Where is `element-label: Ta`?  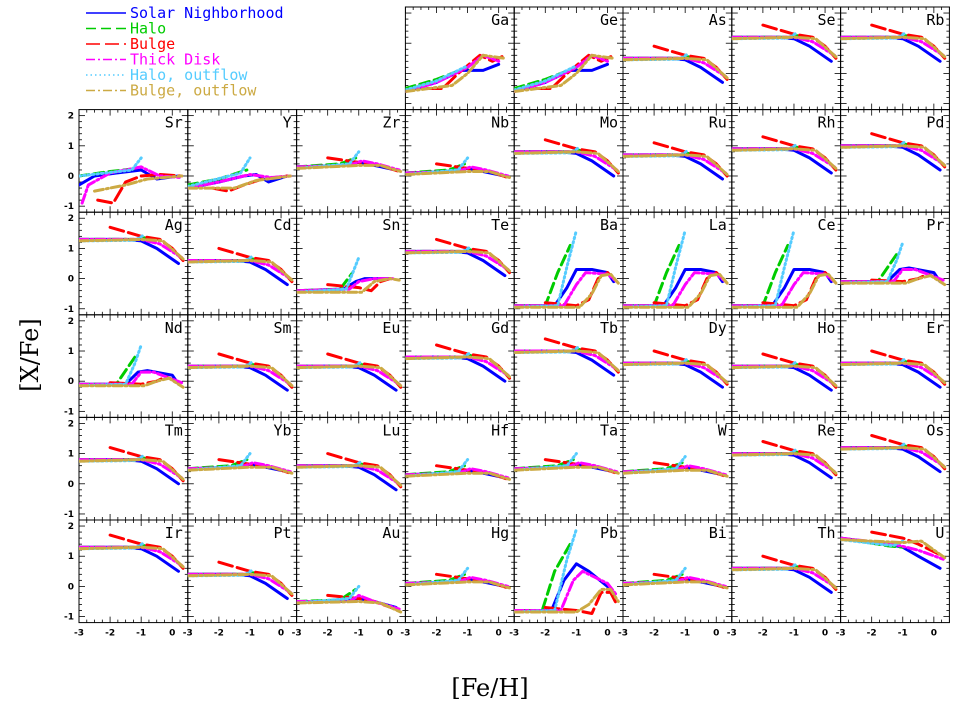 element-label: Ta is located at coordinates (609, 430).